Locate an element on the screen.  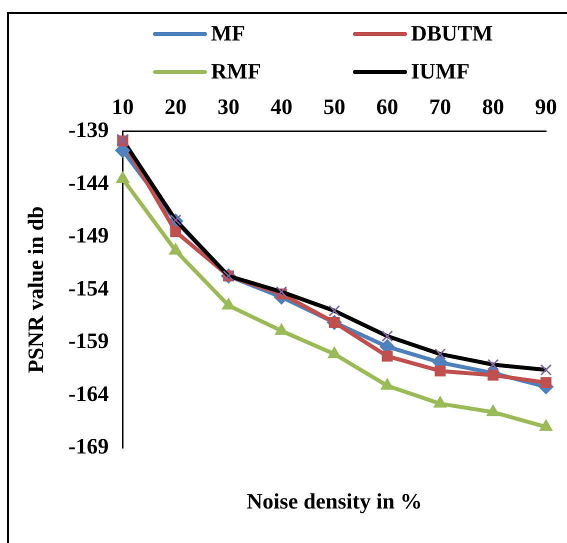
y-tick-label: -139 is located at coordinates (88, 129).